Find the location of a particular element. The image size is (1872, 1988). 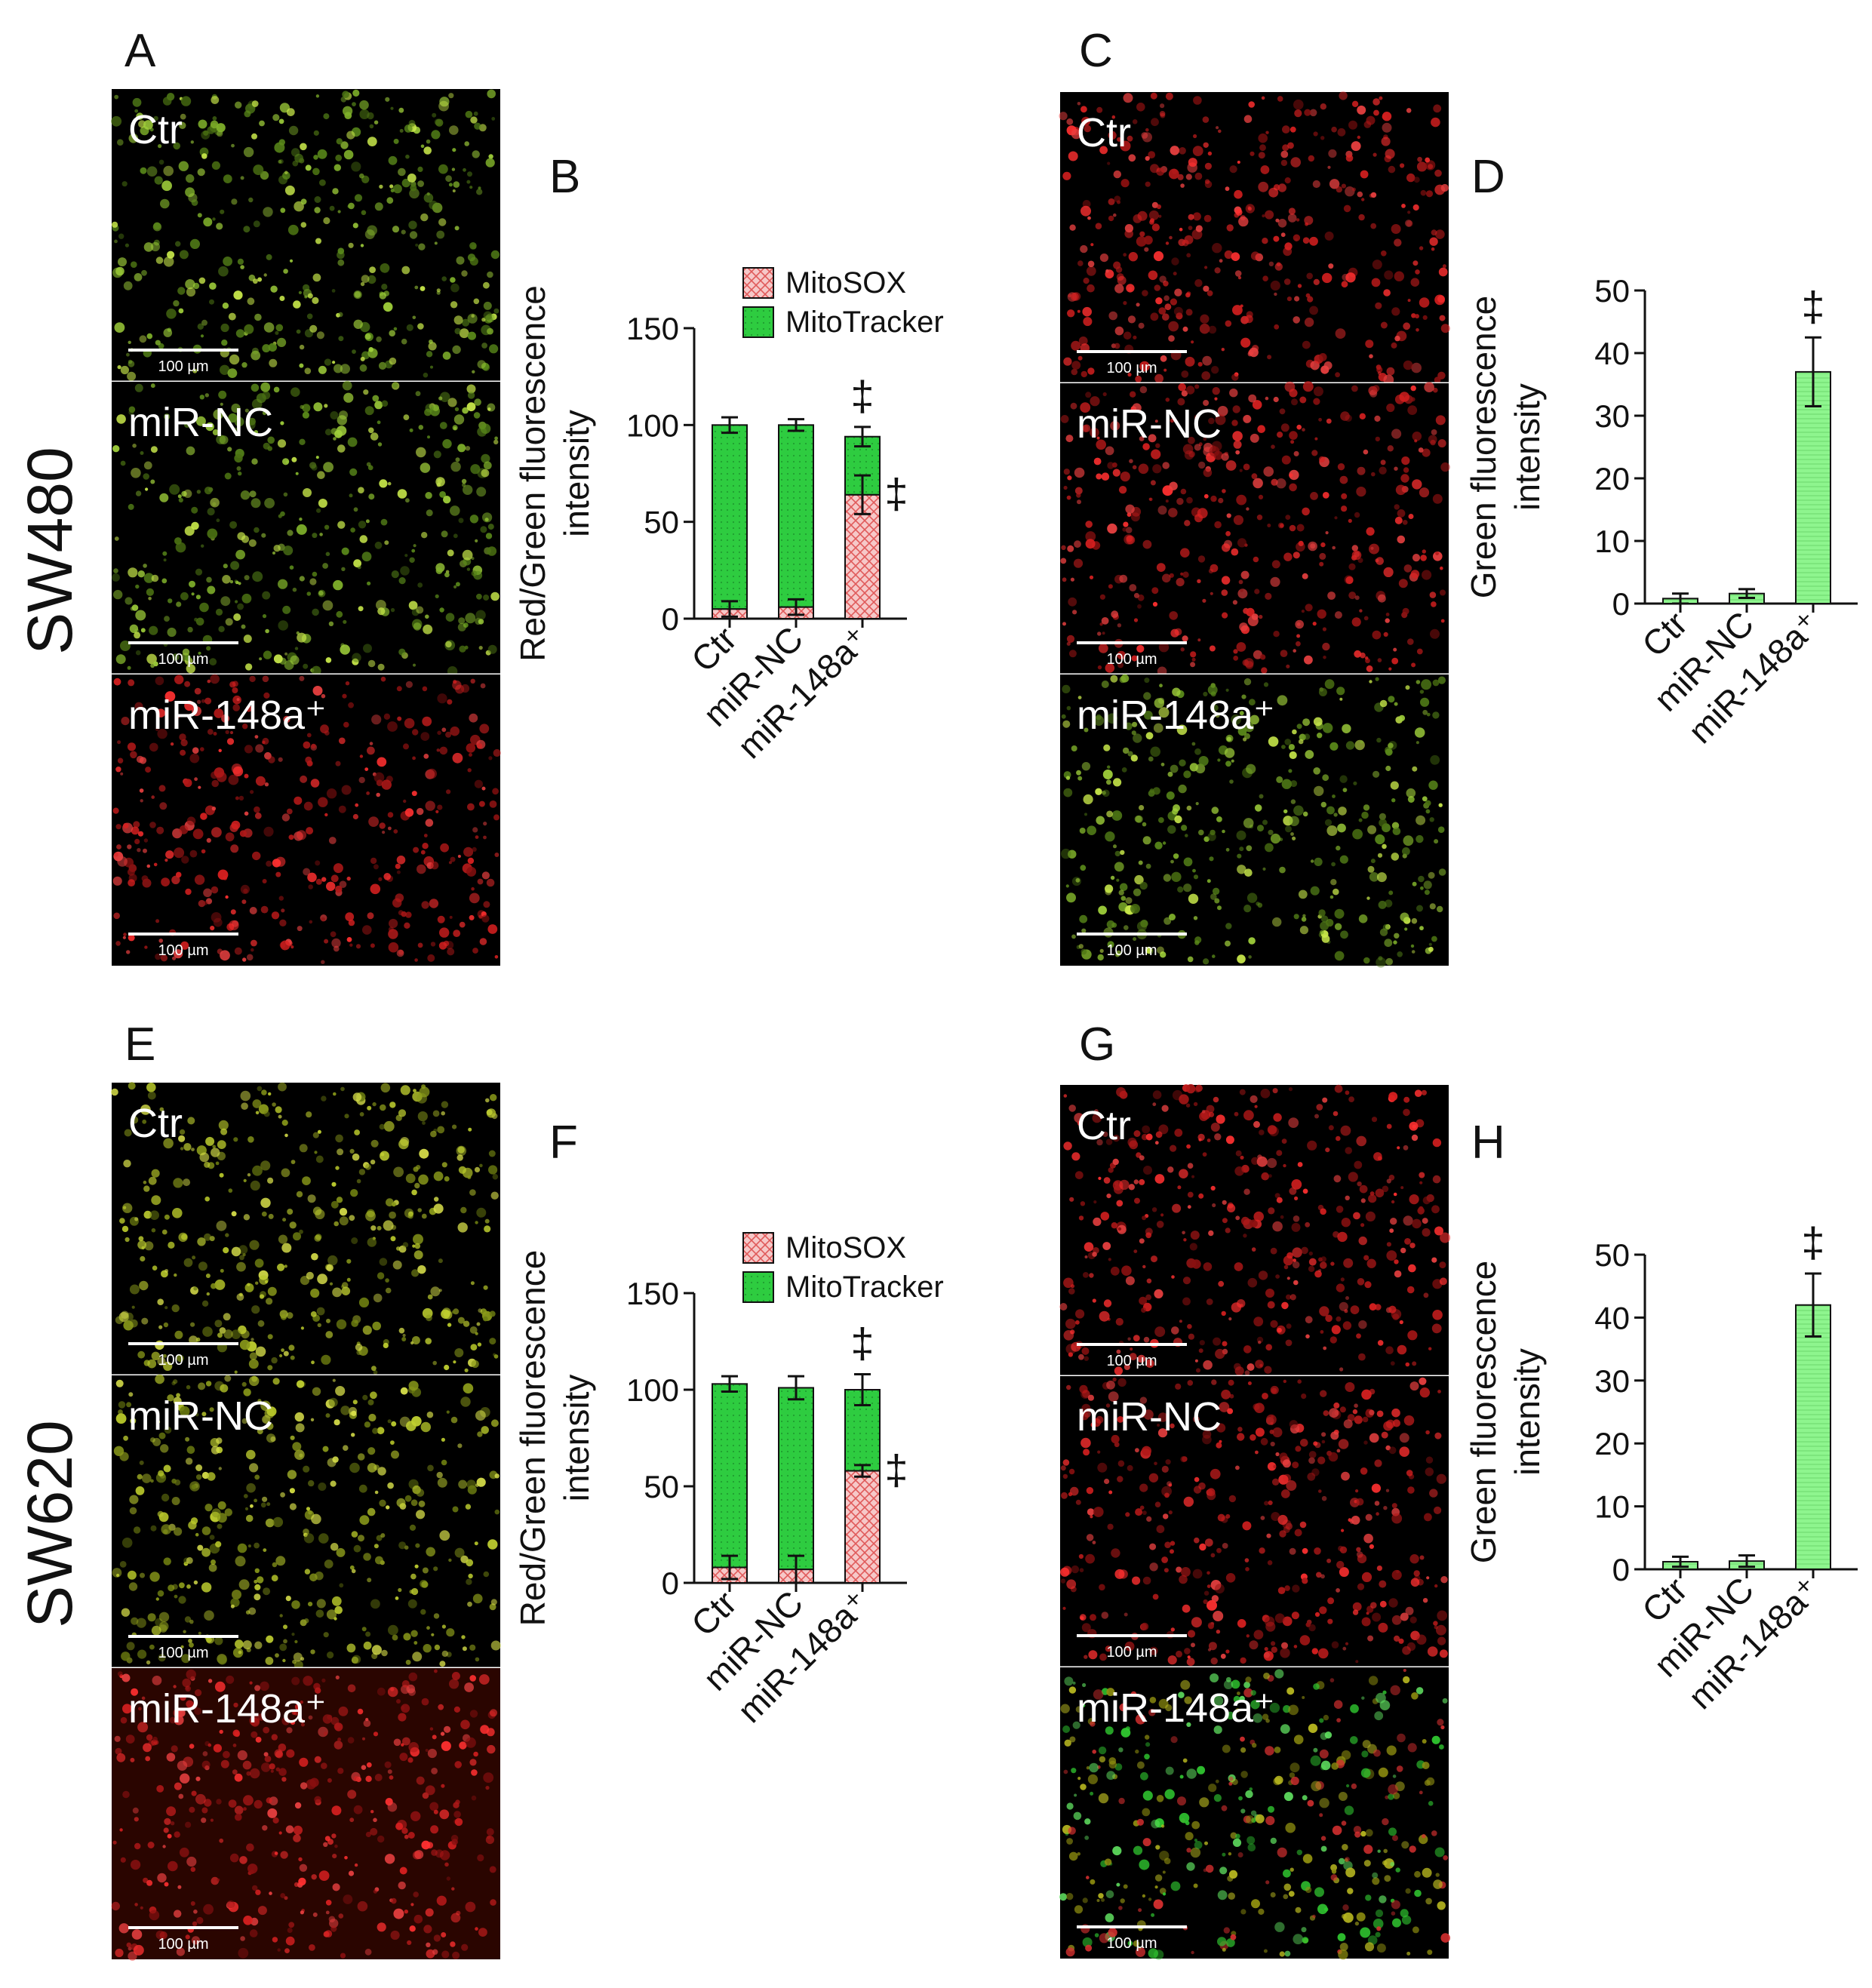

panel-letter-g: G is located at coordinates (1097, 1045).